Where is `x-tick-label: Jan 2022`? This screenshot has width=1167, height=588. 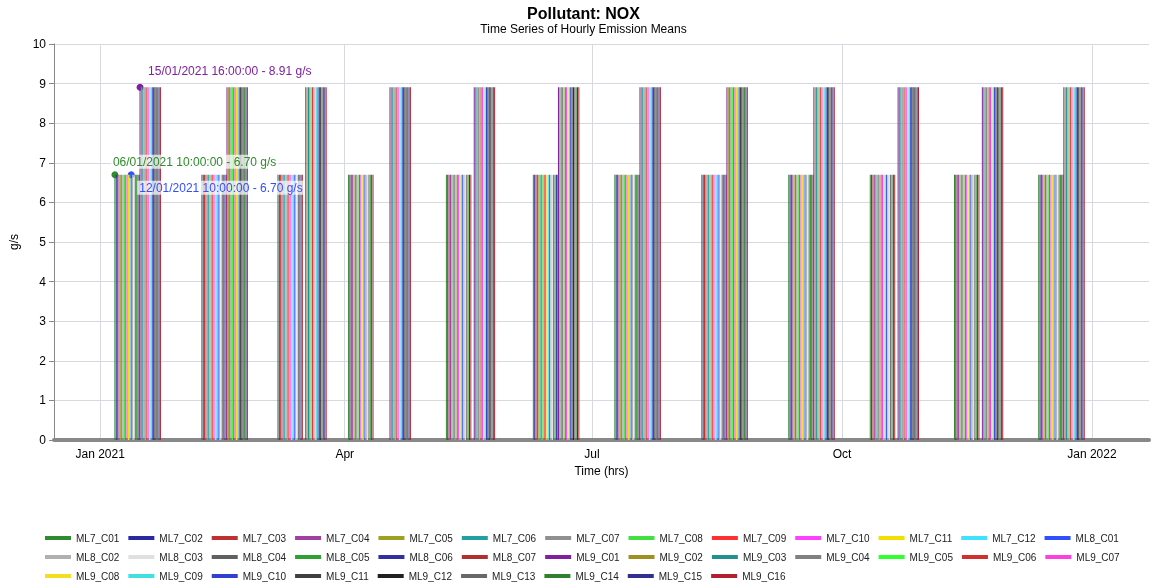
x-tick-label: Jan 2022 is located at coordinates (1092, 454).